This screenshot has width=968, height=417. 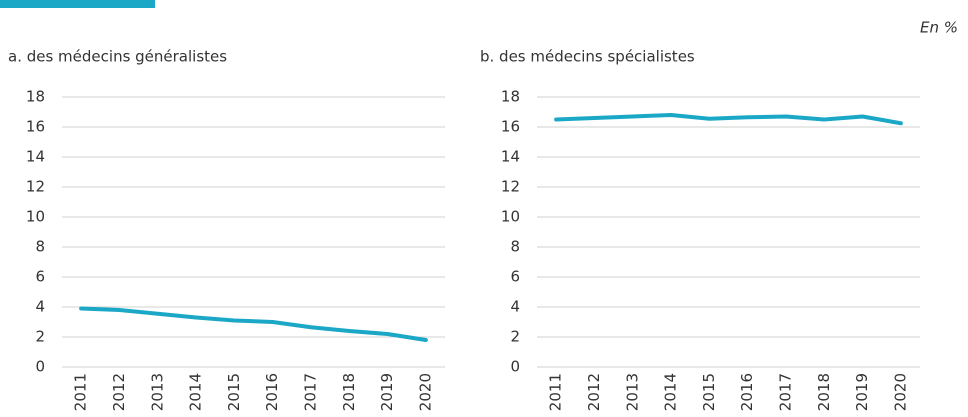 I want to click on unit-note: En %, so click(x=939, y=28).